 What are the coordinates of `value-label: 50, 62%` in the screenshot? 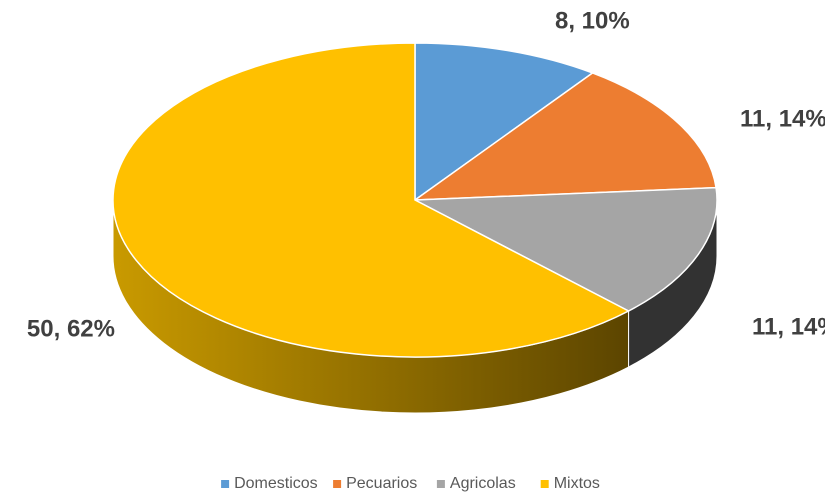 It's located at (71, 328).